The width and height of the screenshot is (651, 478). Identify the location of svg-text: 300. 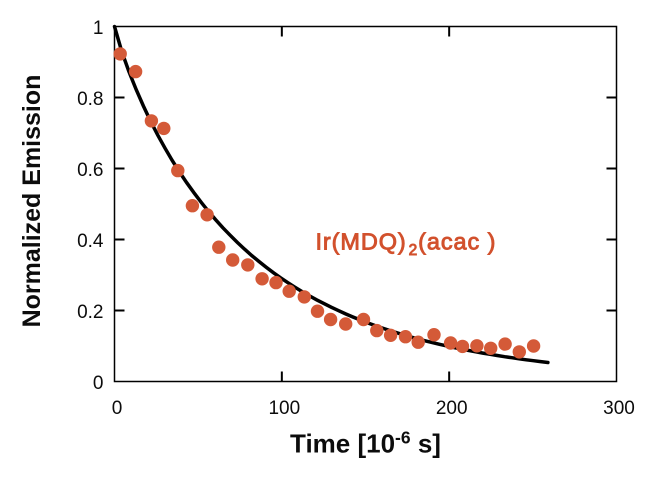
(619, 408).